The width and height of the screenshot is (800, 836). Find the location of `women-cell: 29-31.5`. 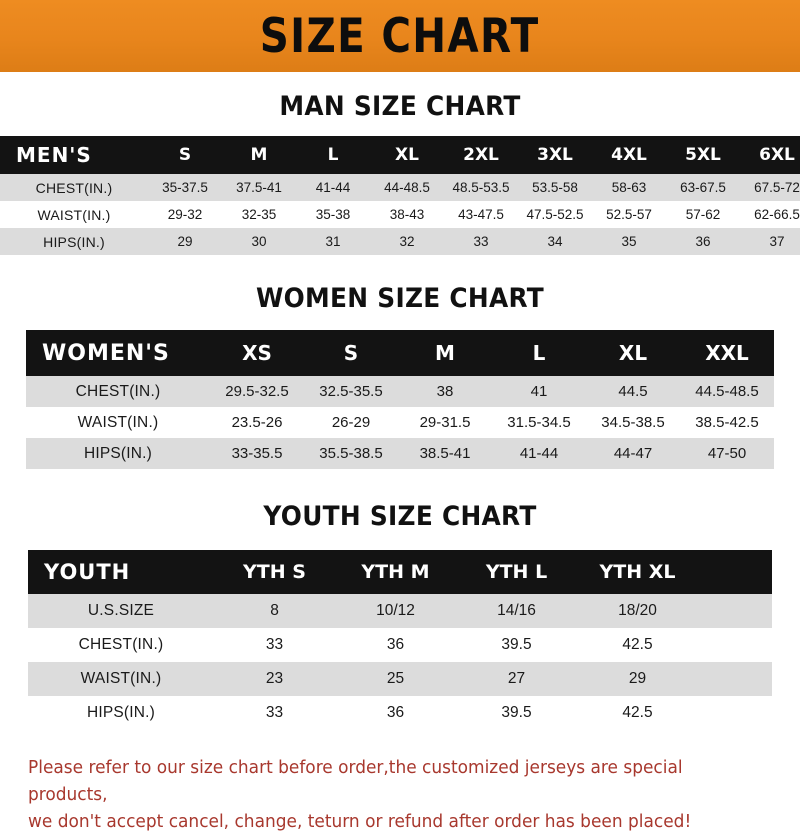

women-cell: 29-31.5 is located at coordinates (445, 422).